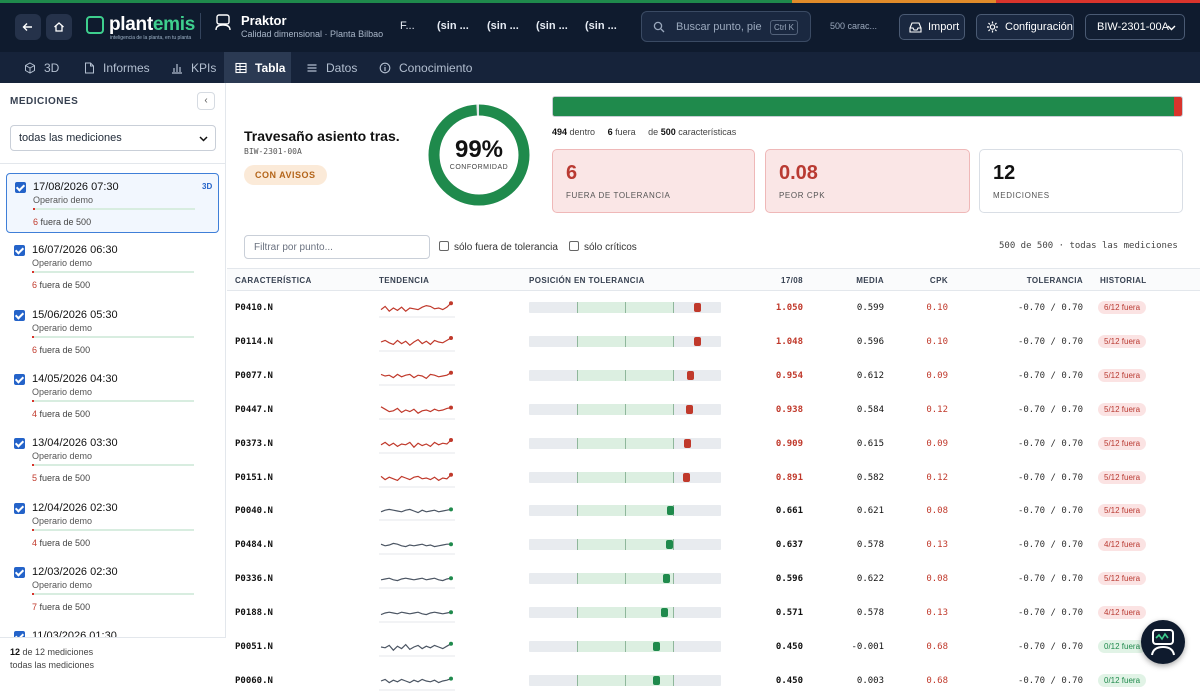 The image size is (1200, 698). I want to click on collapse-sidebar-button: ‹, so click(206, 101).